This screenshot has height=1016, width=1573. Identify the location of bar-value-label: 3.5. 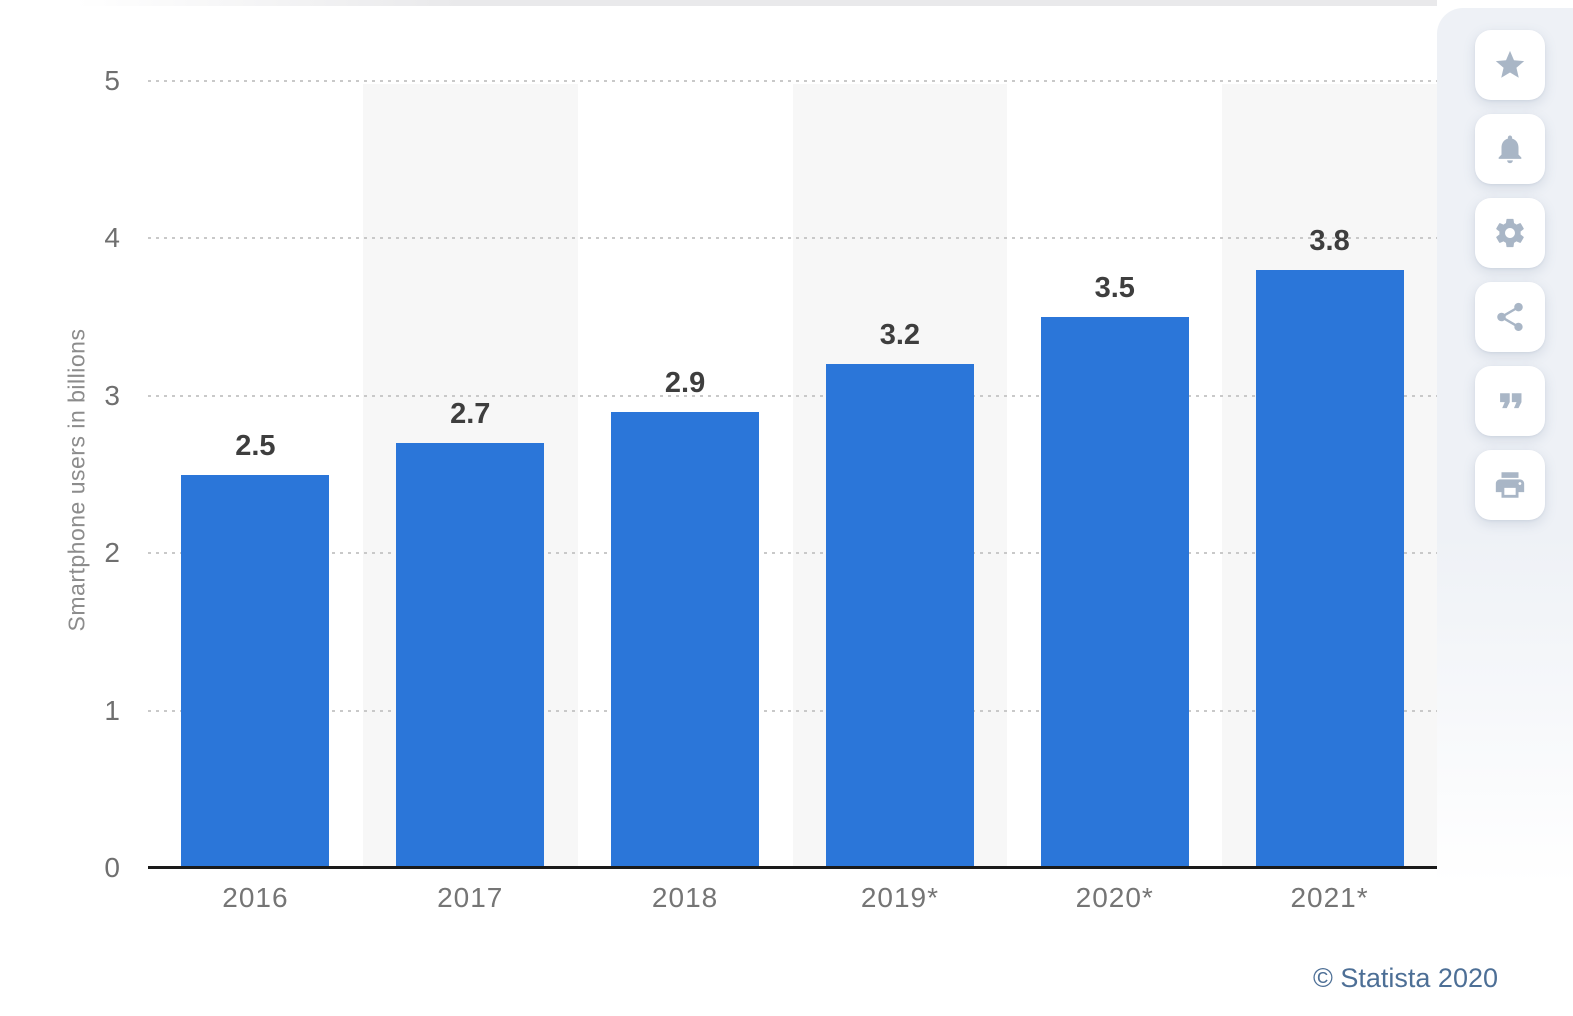
(1114, 288).